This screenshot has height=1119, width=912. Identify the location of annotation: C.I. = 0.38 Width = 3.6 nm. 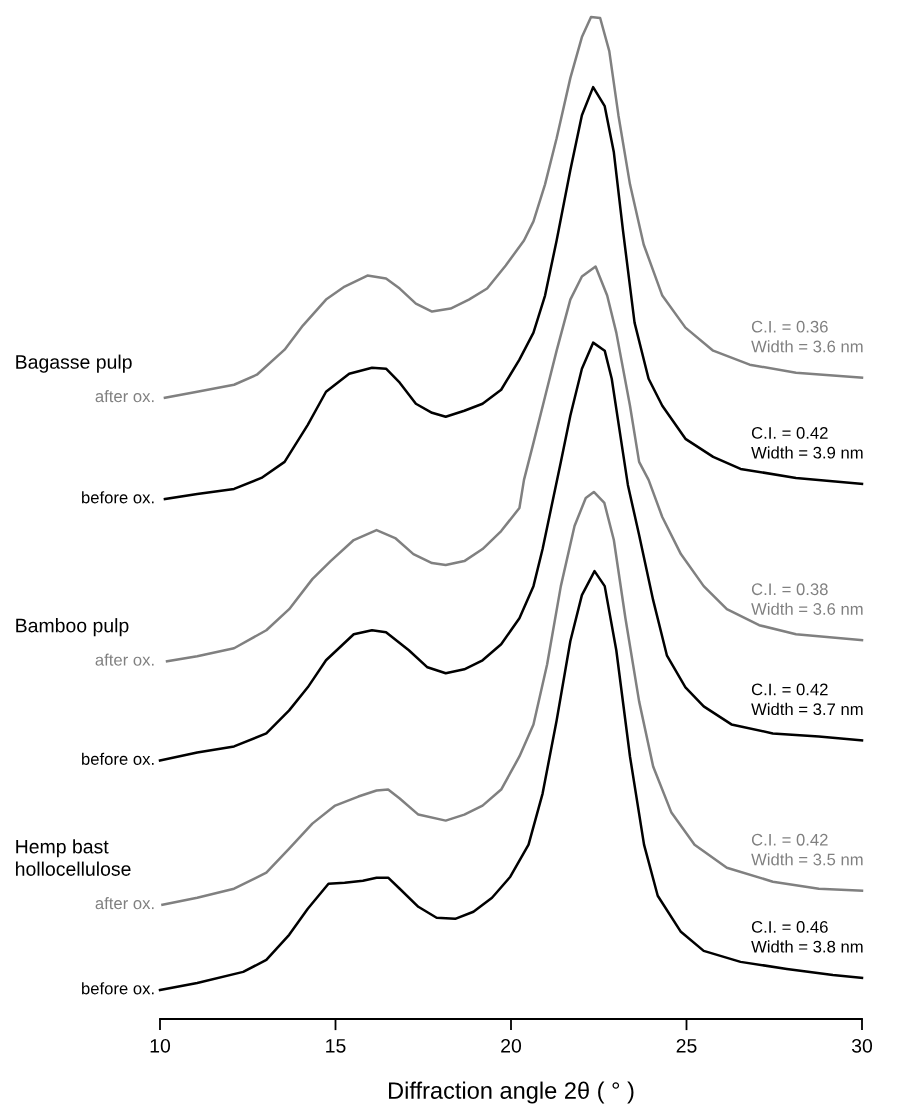
(807, 599).